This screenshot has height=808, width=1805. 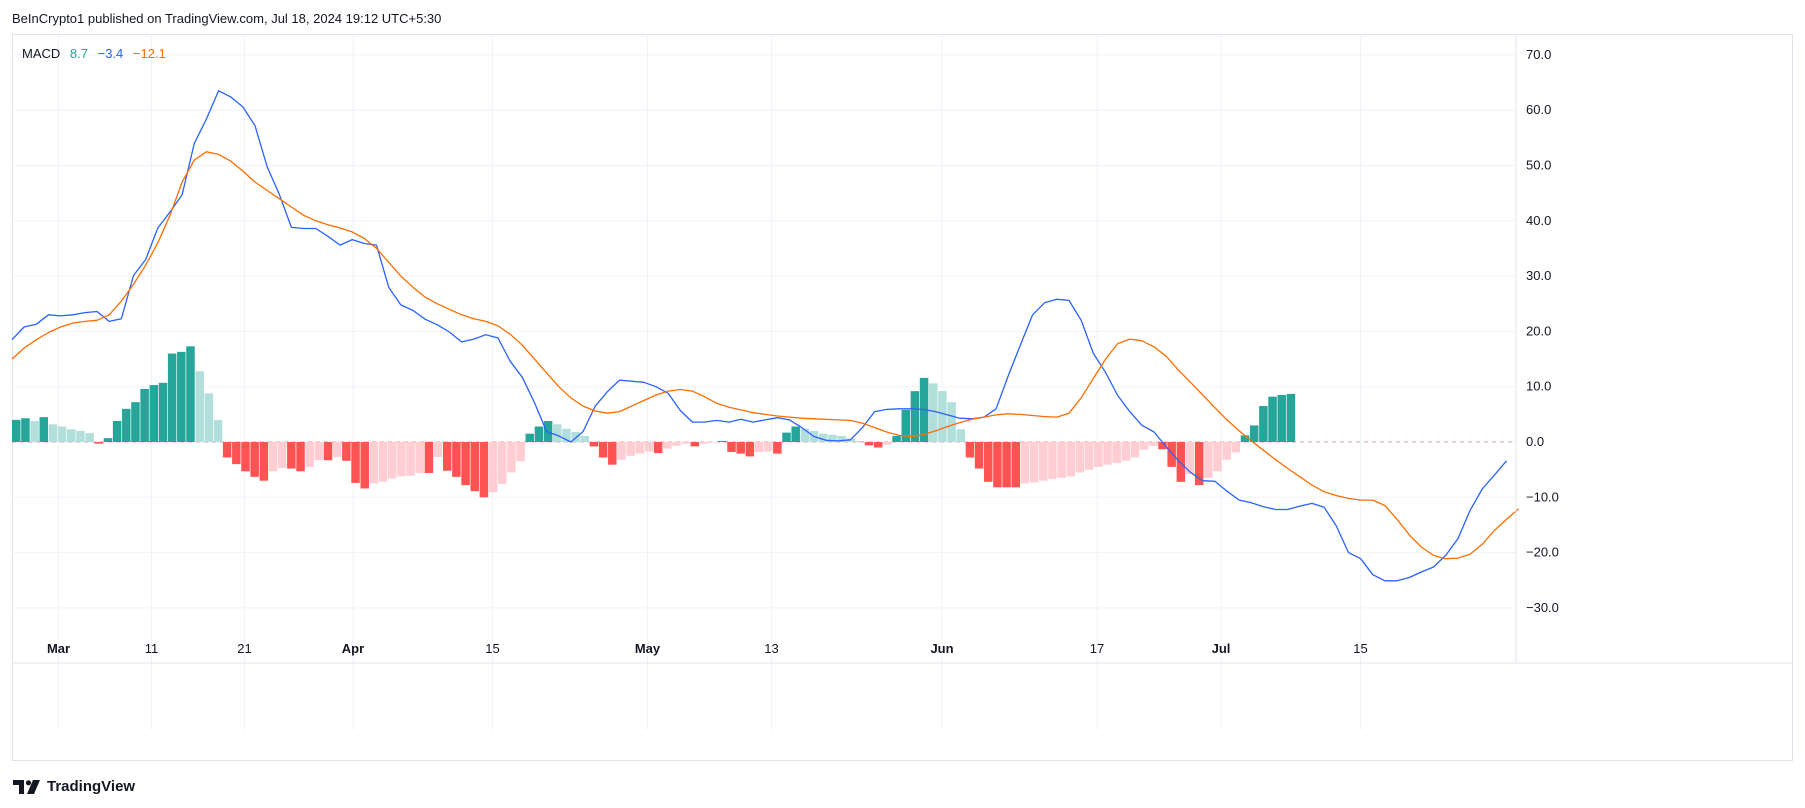 I want to click on legend-macd-value: −3.4, so click(x=110, y=53).